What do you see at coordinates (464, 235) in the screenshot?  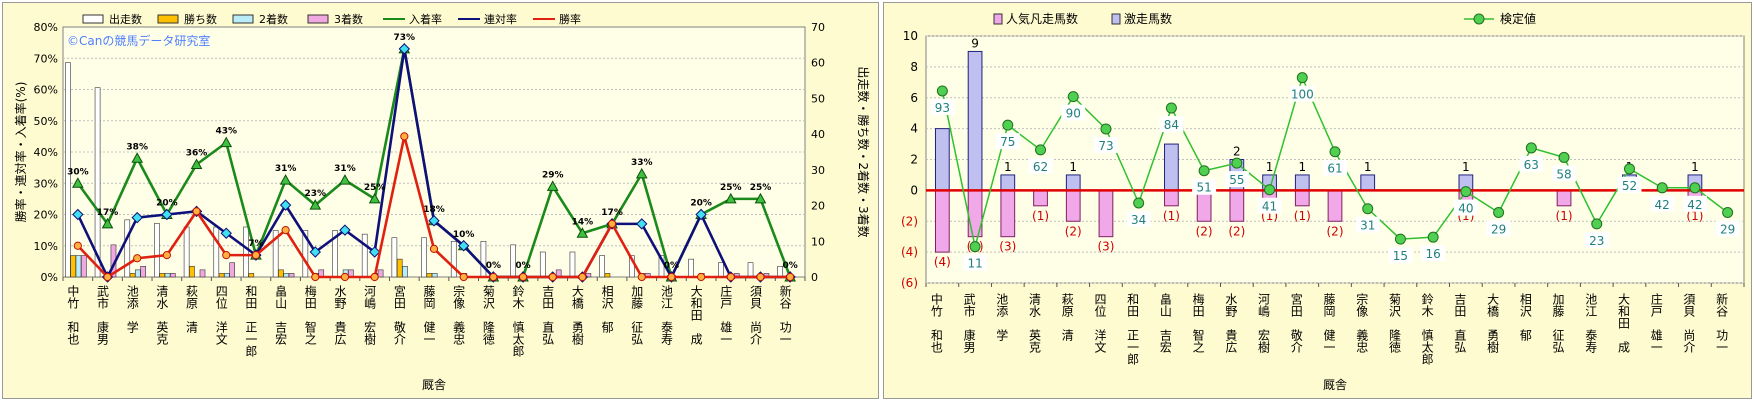 I see `data-label: 10%` at bounding box center [464, 235].